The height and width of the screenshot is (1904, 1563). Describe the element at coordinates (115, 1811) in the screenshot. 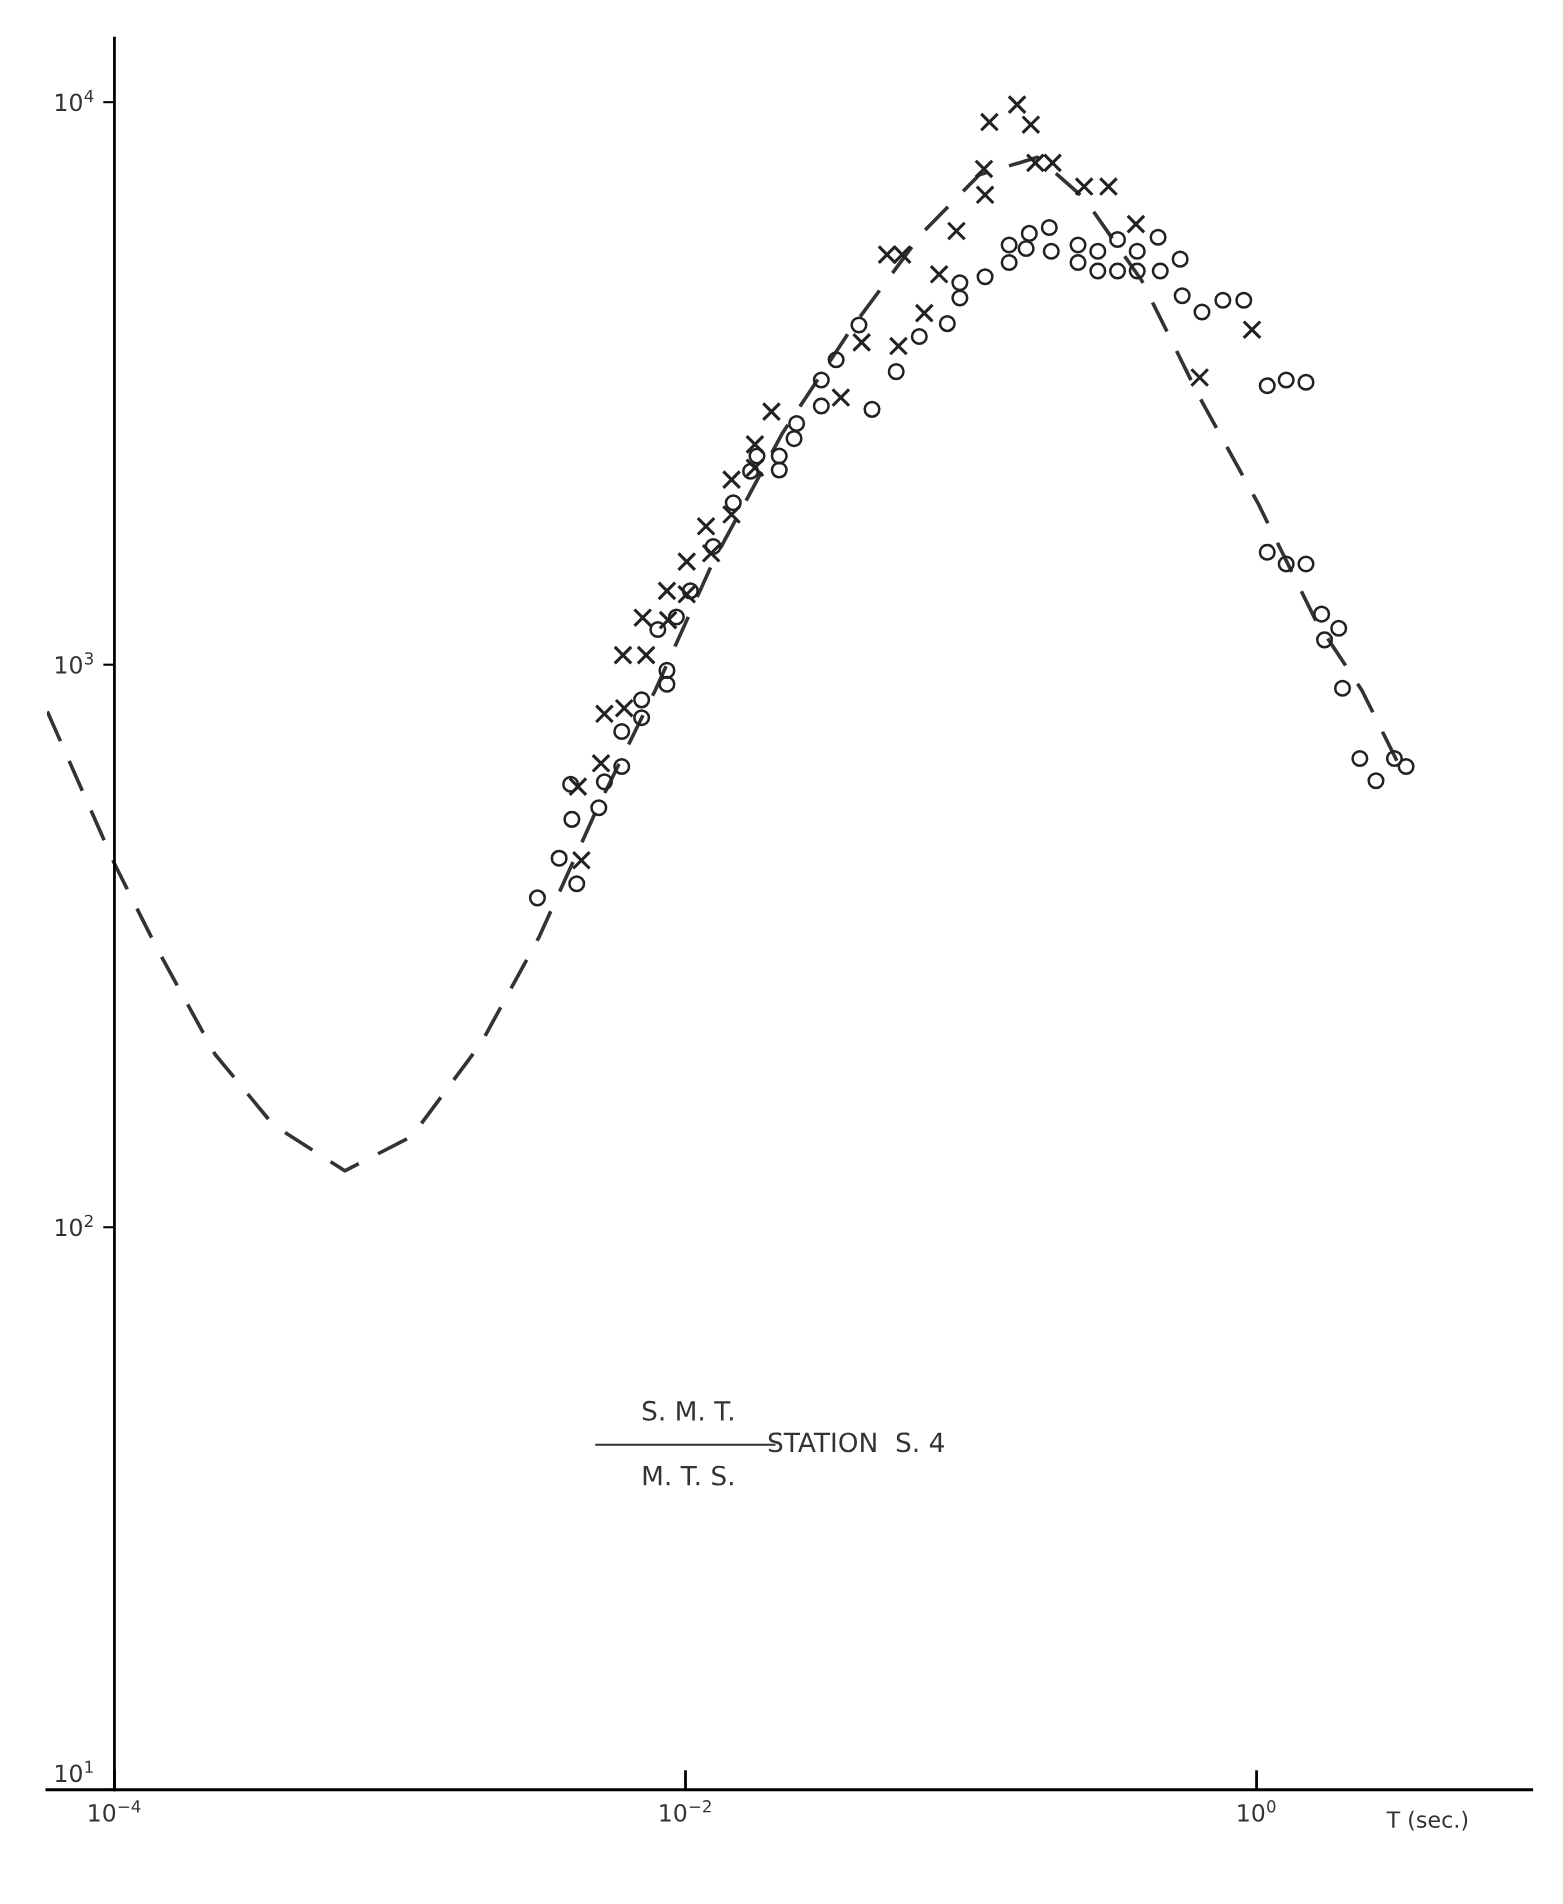

I see `x-tick-label: 10$^{−4}$` at that location.